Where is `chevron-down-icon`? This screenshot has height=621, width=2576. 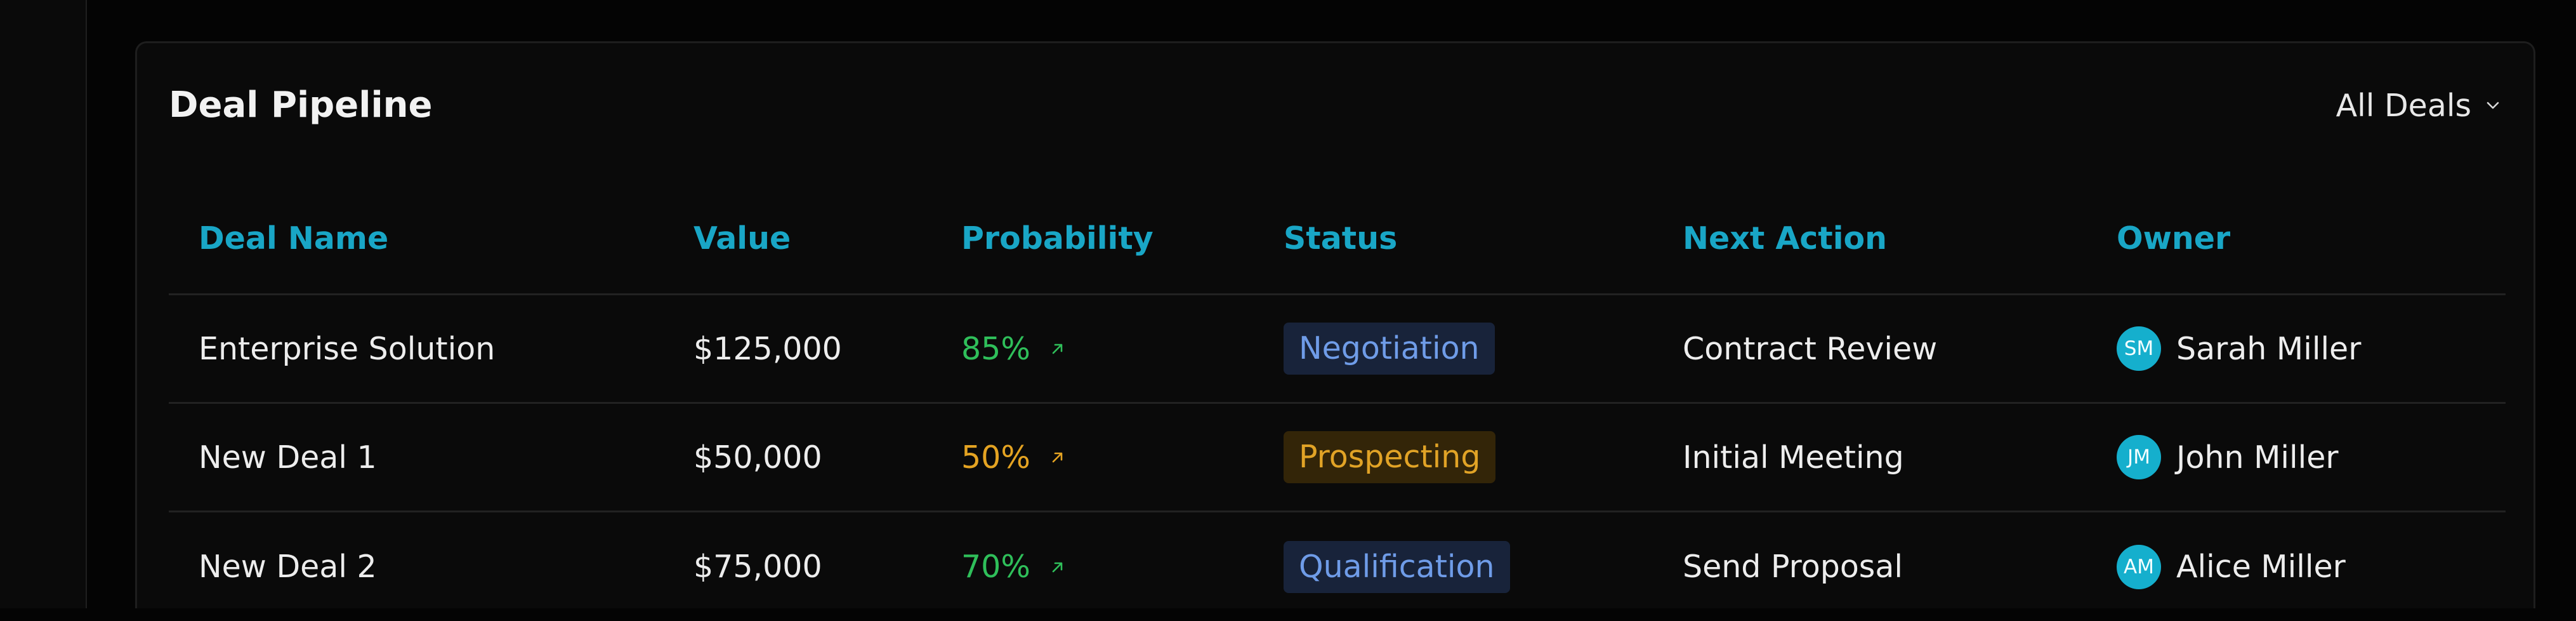
chevron-down-icon is located at coordinates (2493, 105).